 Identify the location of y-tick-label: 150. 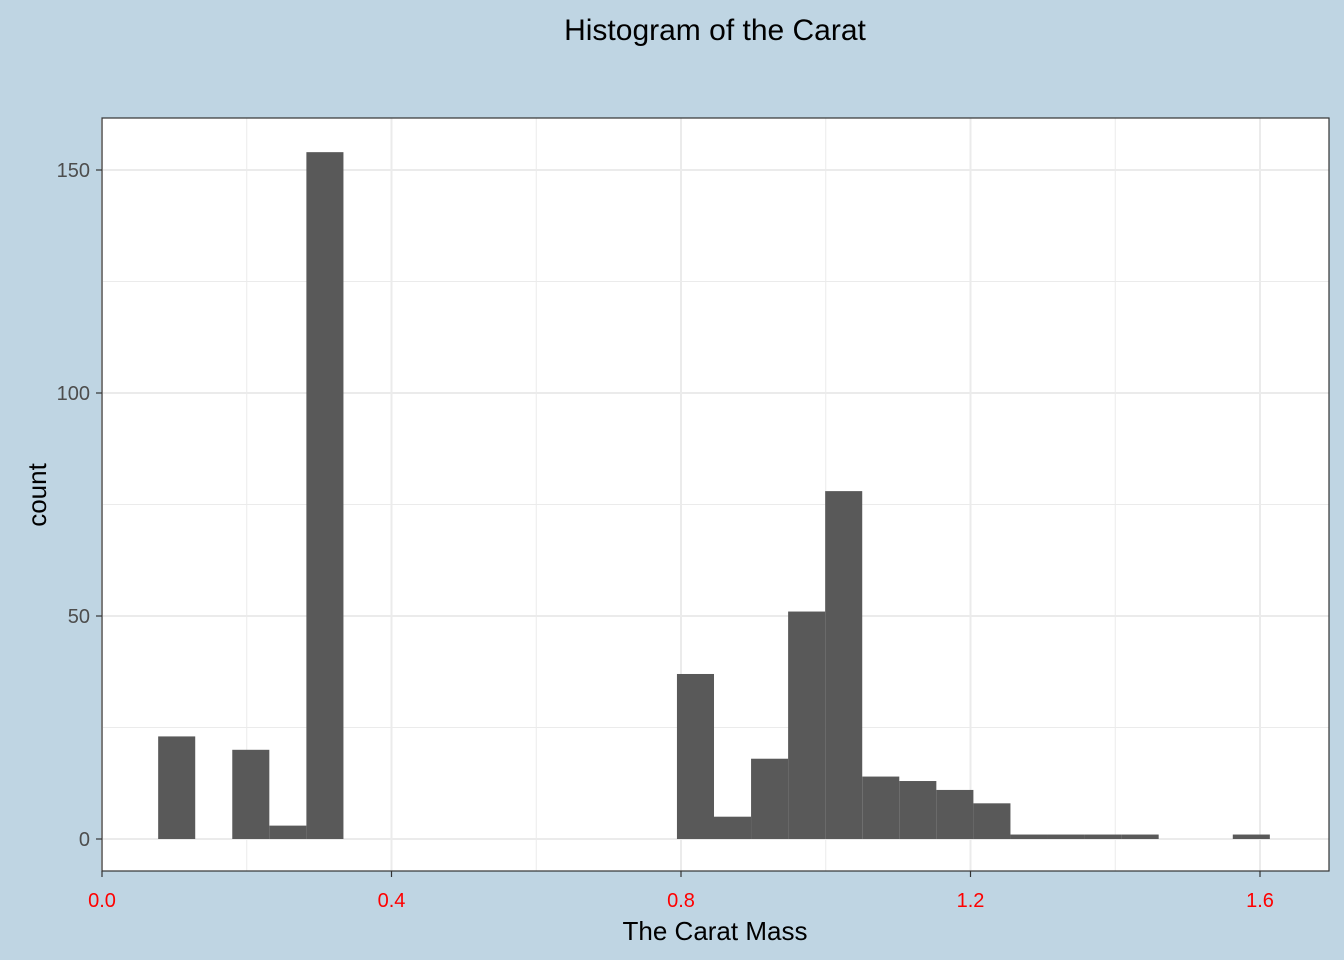
(73, 171).